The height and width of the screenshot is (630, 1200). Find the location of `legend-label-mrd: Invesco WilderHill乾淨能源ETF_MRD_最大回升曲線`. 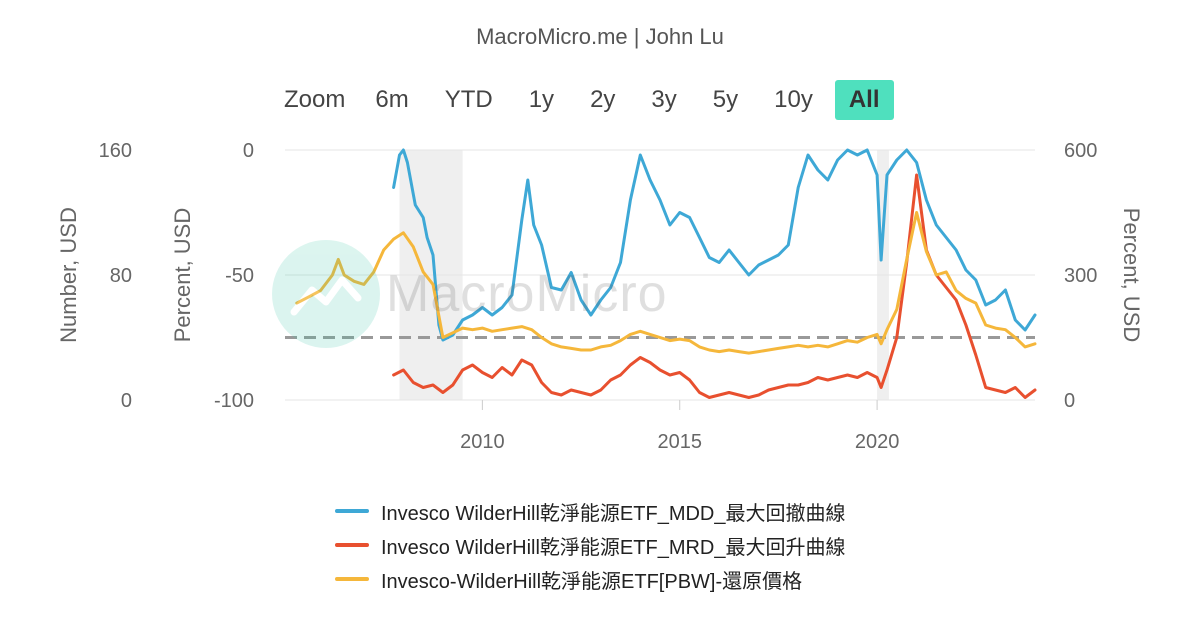

legend-label-mrd: Invesco WilderHill乾淨能源ETF_MRD_最大回升曲線 is located at coordinates (613, 547).